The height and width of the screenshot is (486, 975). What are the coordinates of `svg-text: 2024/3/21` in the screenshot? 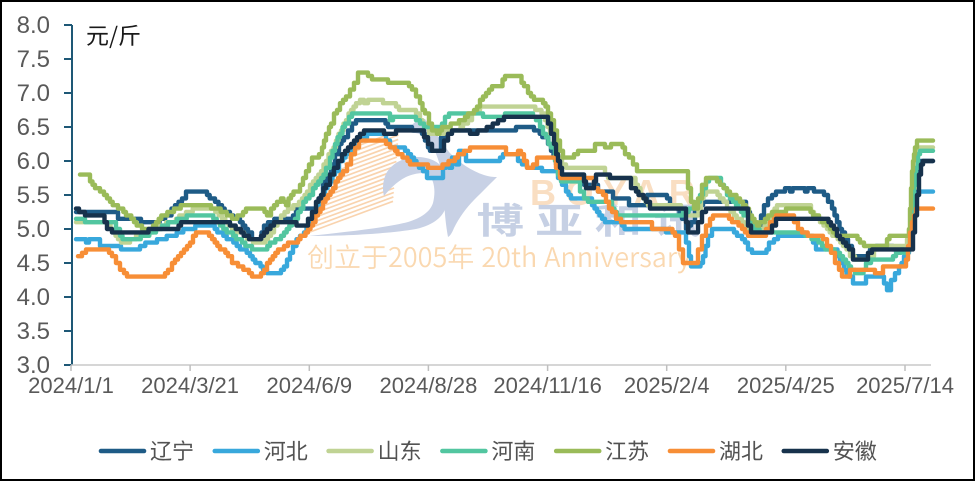 It's located at (190, 385).